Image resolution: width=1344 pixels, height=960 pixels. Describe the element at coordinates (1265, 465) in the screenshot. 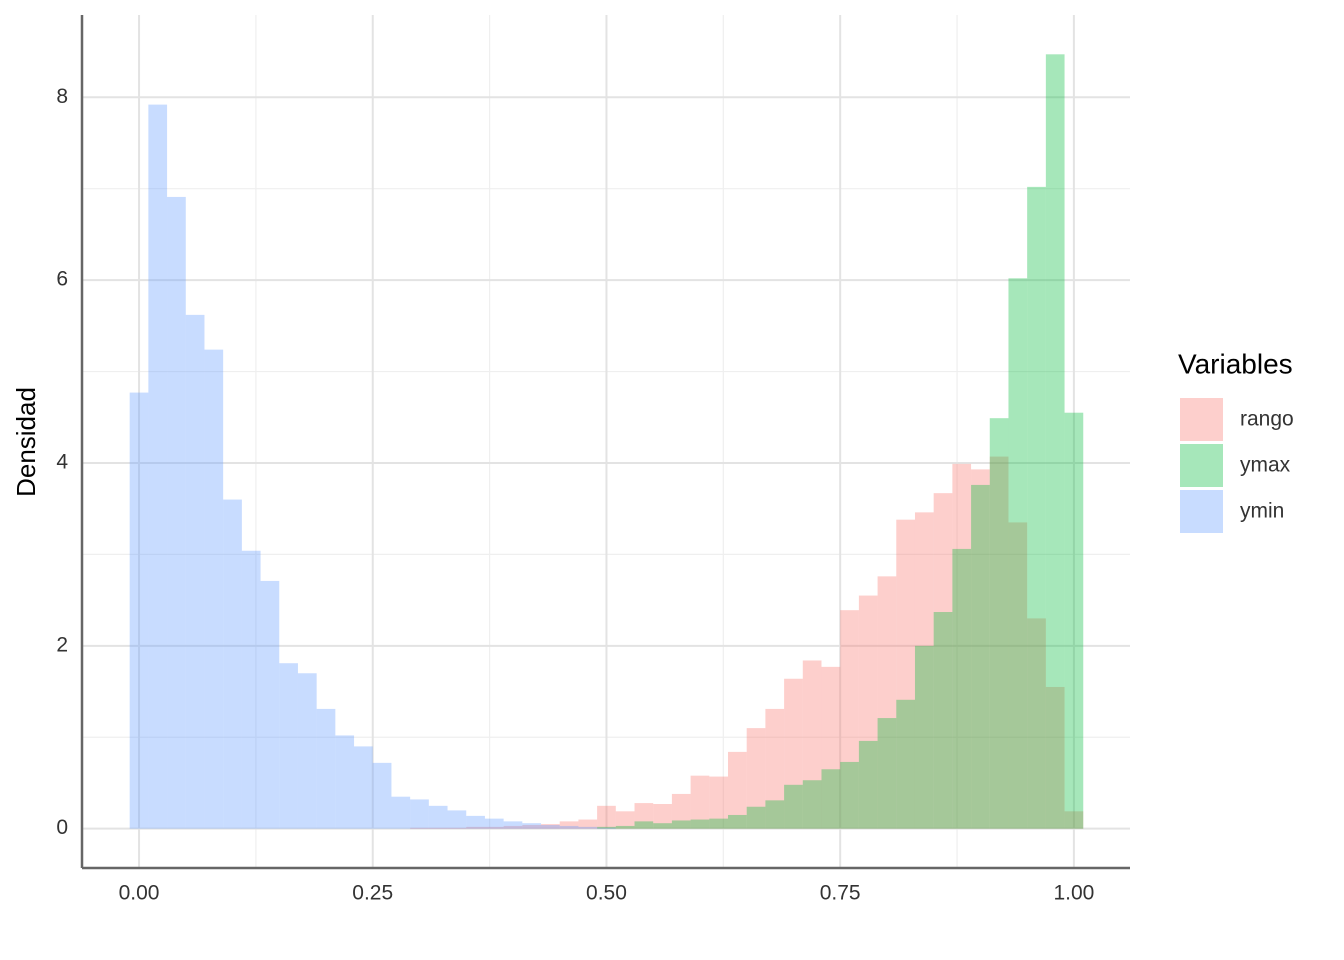

I see `legend-label: ymax` at that location.